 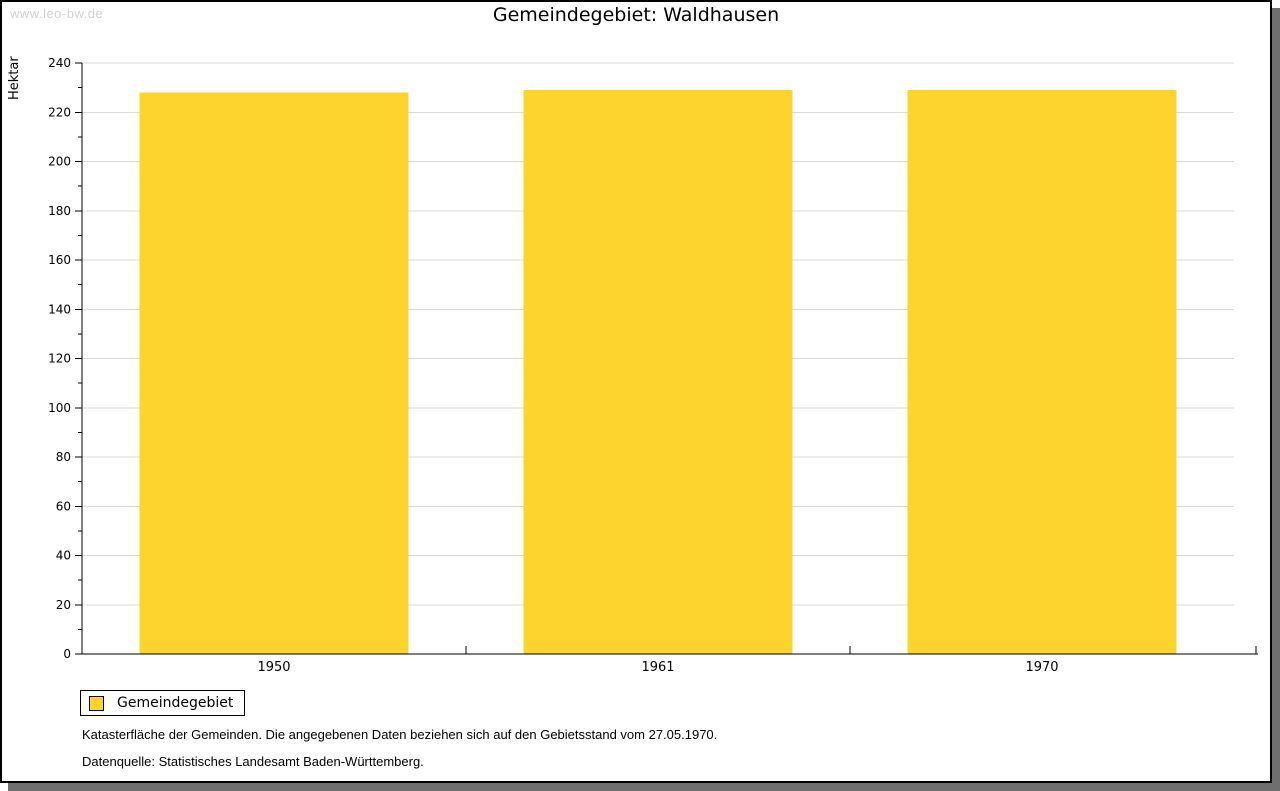 I want to click on svg-text: 220, so click(x=59, y=112).